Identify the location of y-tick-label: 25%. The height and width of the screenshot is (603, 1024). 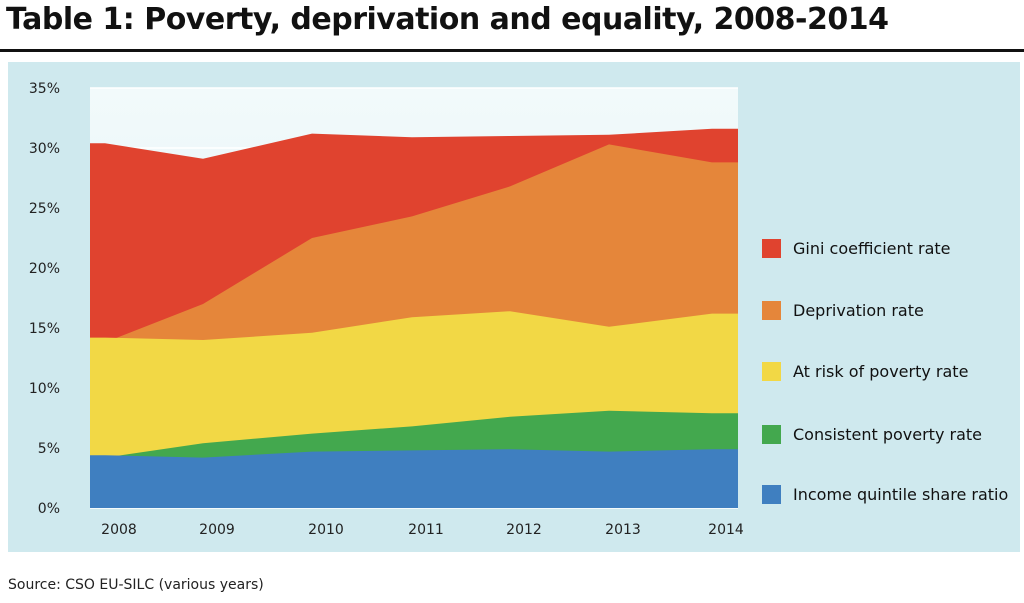
(44, 209).